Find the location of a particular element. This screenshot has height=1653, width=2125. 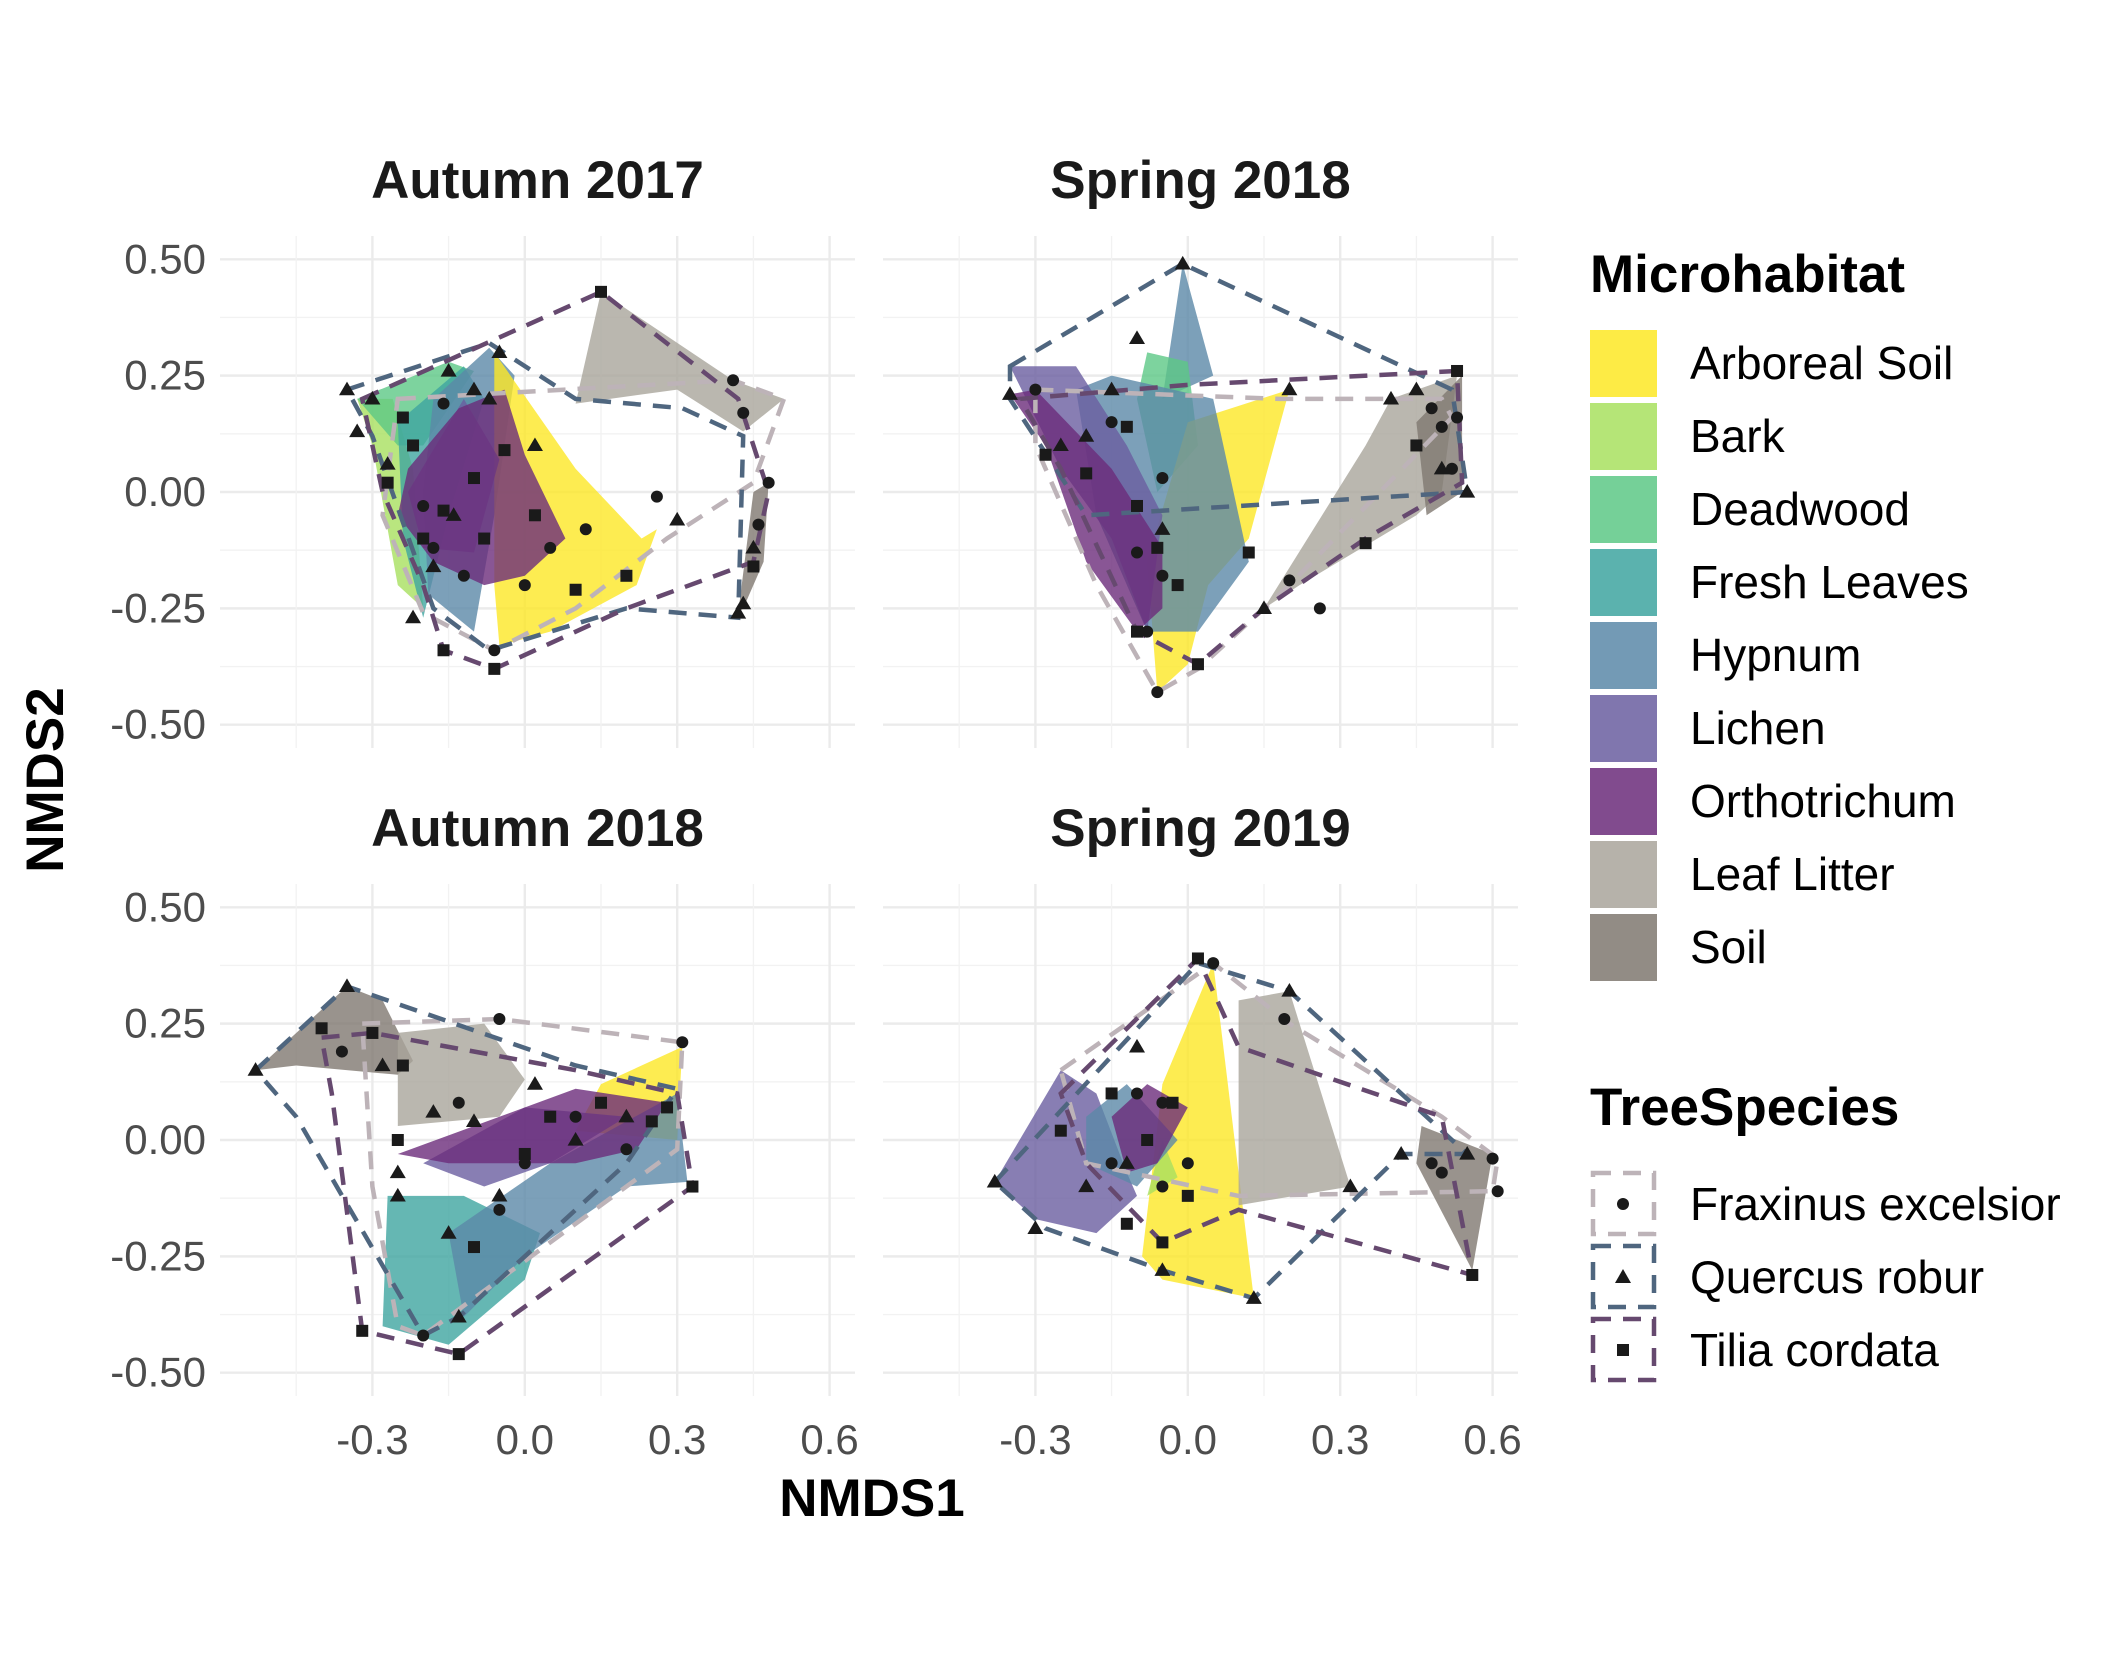

hull-arboreal-soil is located at coordinates (575, 499).